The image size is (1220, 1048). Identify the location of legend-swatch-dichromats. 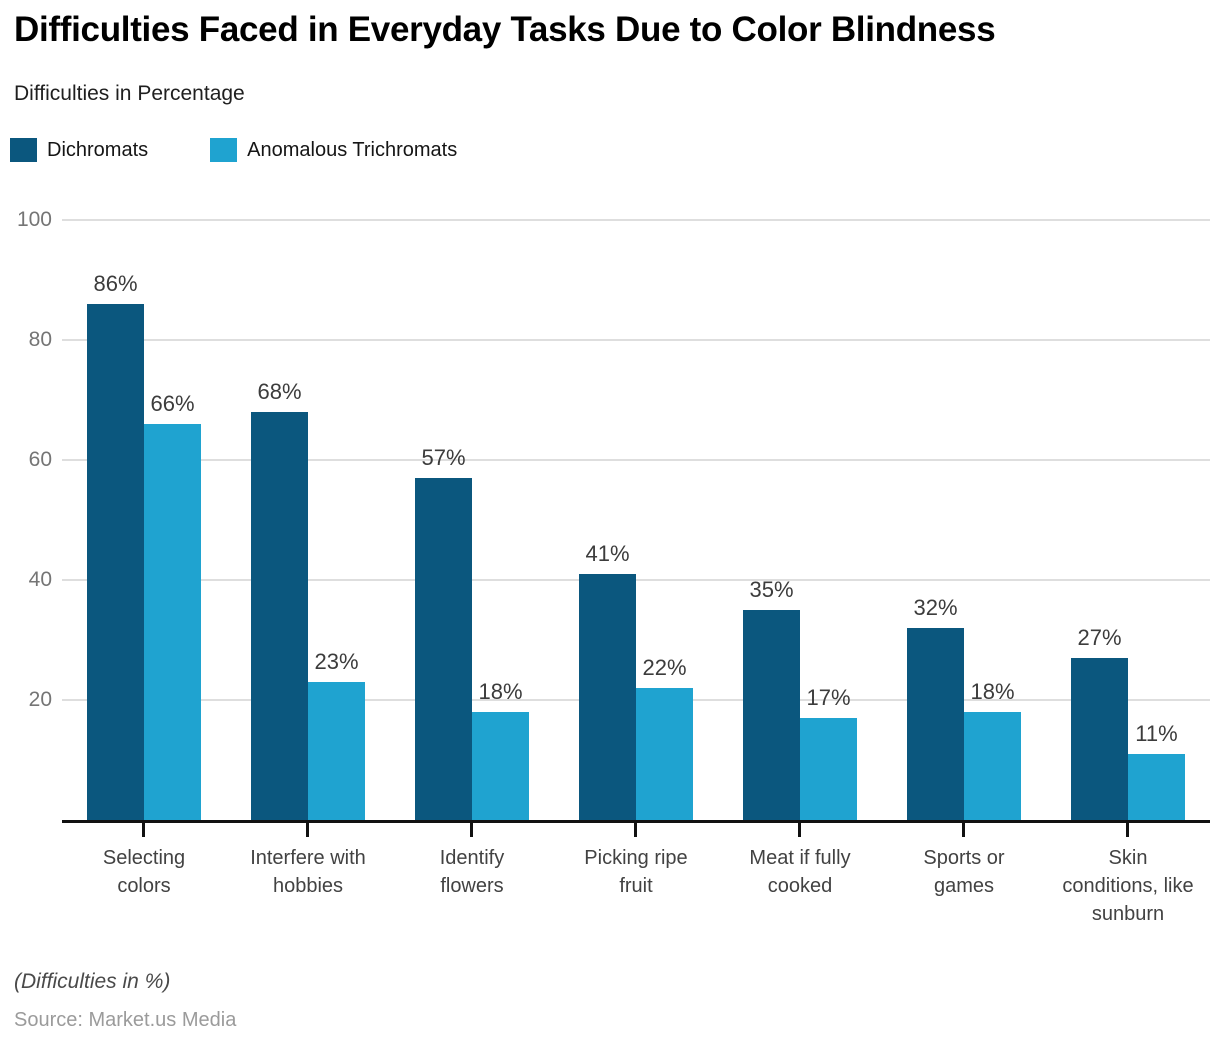
(23, 150).